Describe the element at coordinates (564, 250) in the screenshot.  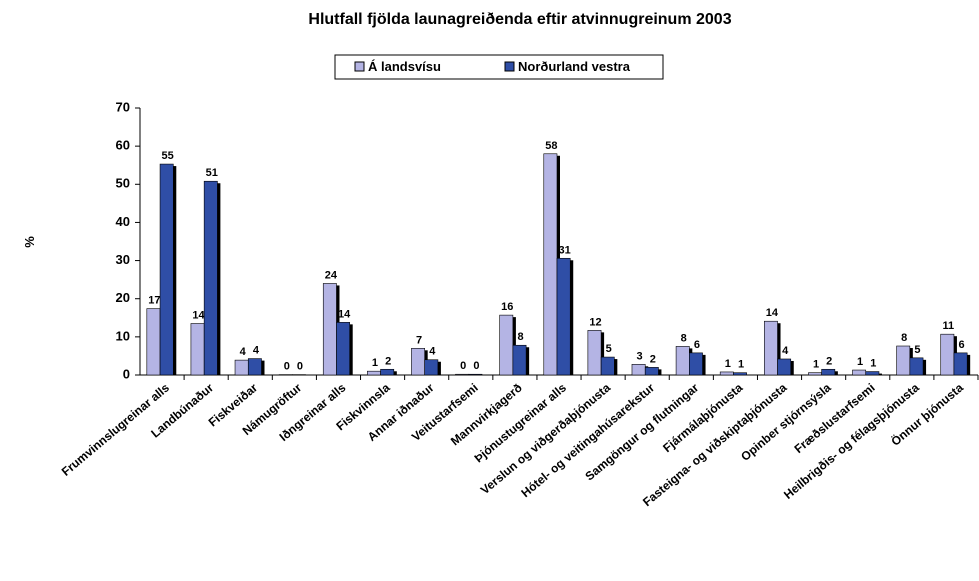
I see `data-label: 31` at that location.